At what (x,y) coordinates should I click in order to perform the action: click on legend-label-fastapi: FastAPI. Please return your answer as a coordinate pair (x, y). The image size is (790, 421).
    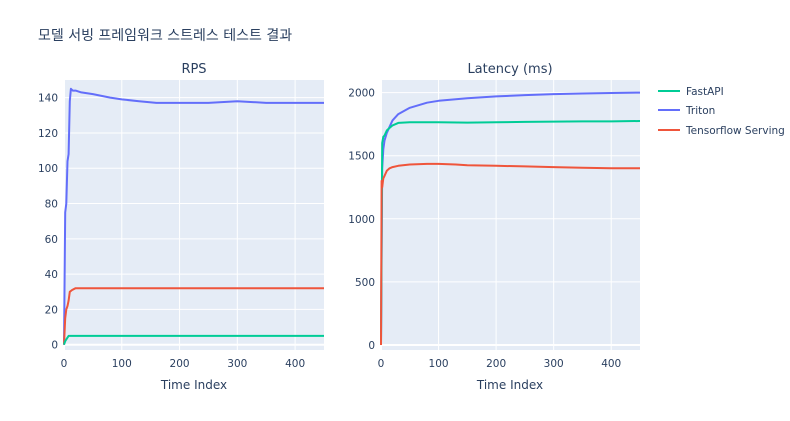
    Looking at the image, I should click on (705, 92).